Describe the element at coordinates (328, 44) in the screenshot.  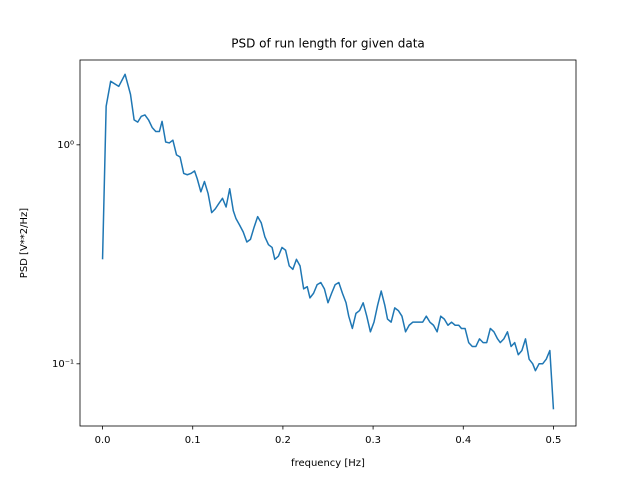
I see `chart-title: PSD of run length for given data` at that location.